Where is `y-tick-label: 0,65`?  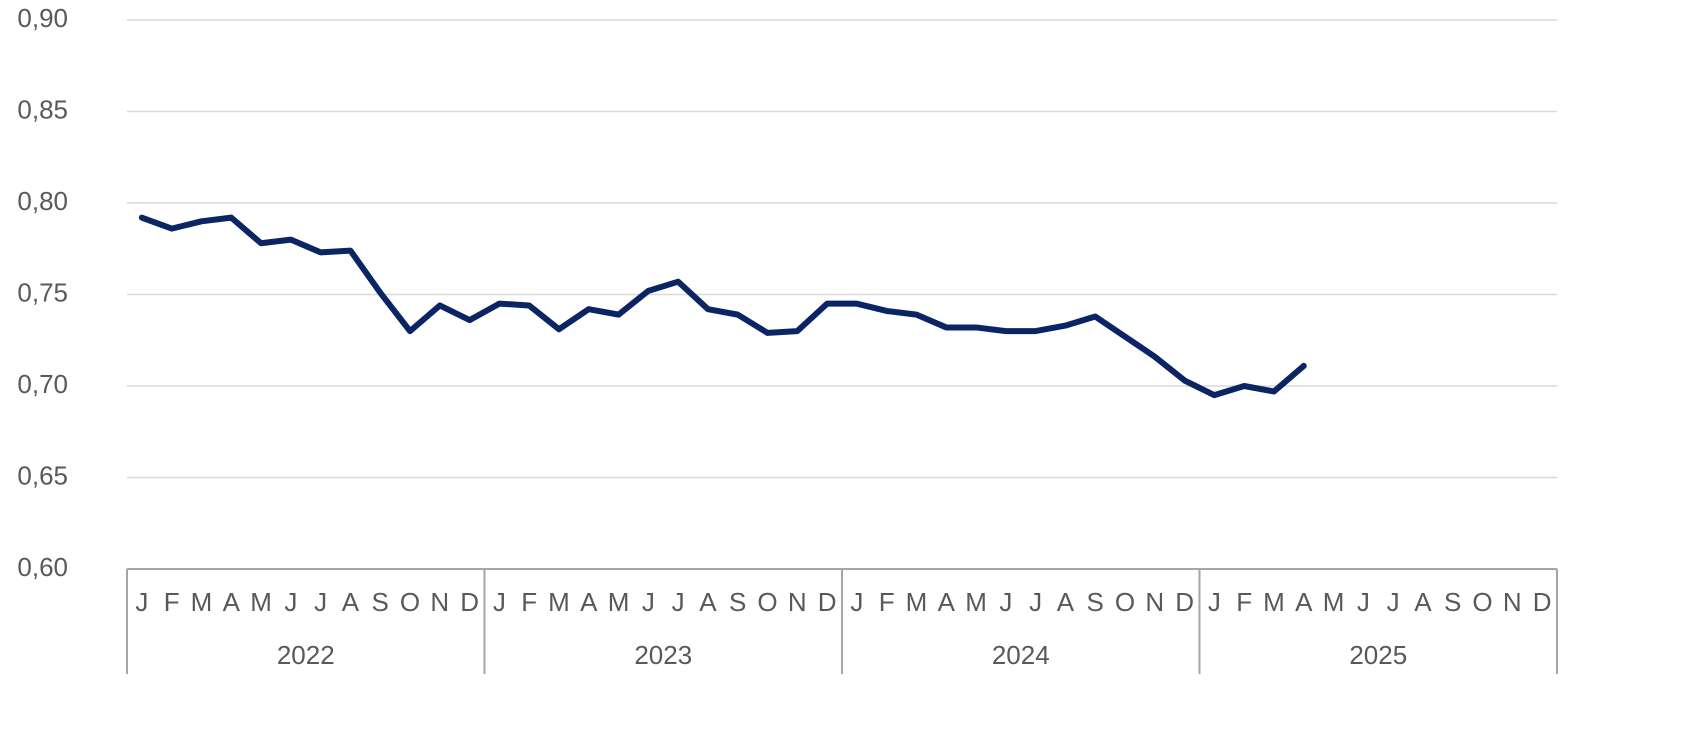 y-tick-label: 0,65 is located at coordinates (42, 475).